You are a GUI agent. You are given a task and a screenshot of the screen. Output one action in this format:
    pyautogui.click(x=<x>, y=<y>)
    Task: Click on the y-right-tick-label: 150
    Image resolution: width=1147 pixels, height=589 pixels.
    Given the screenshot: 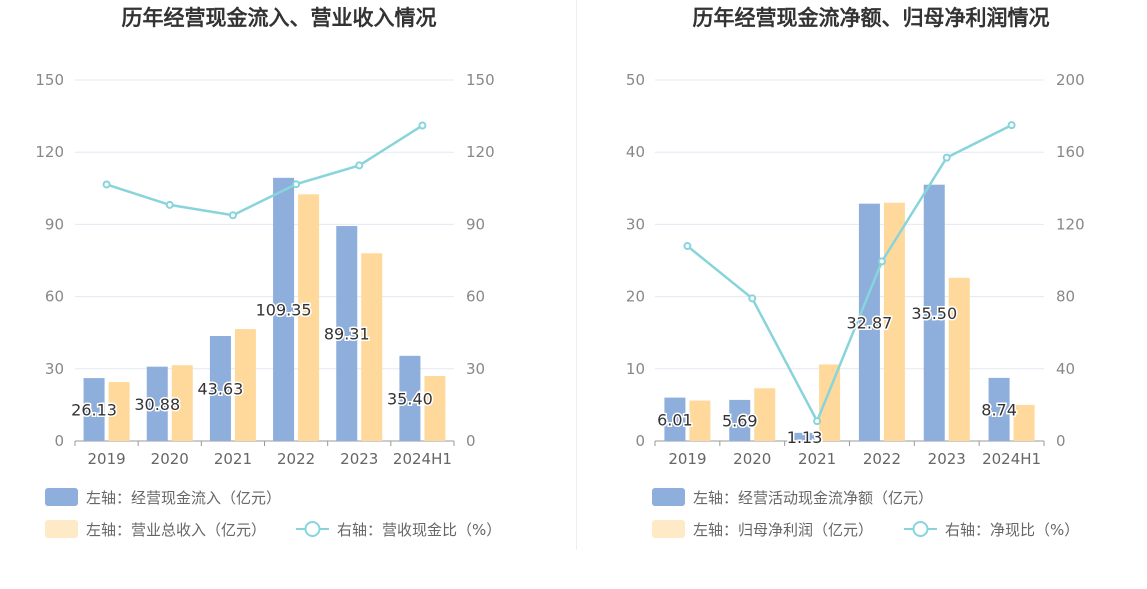 What is the action you would take?
    pyautogui.click(x=480, y=80)
    